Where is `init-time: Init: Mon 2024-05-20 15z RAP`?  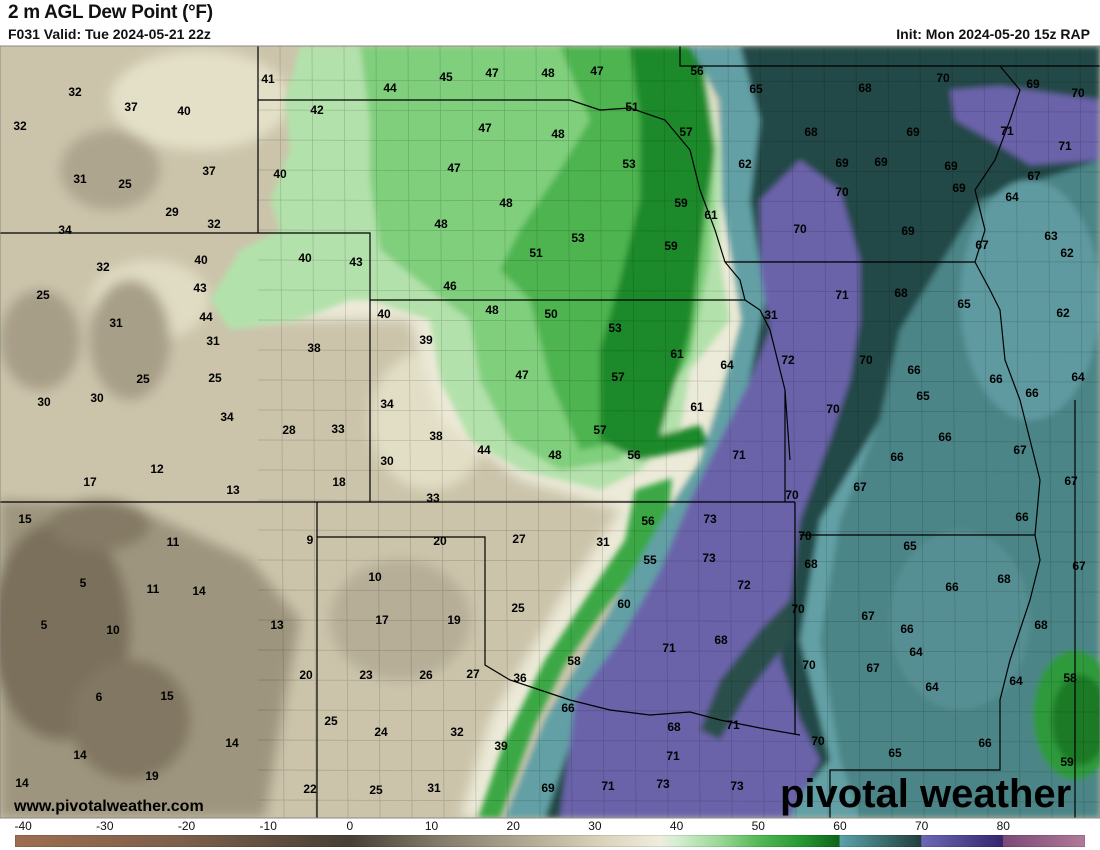 init-time: Init: Mon 2024-05-20 15z RAP is located at coordinates (993, 34).